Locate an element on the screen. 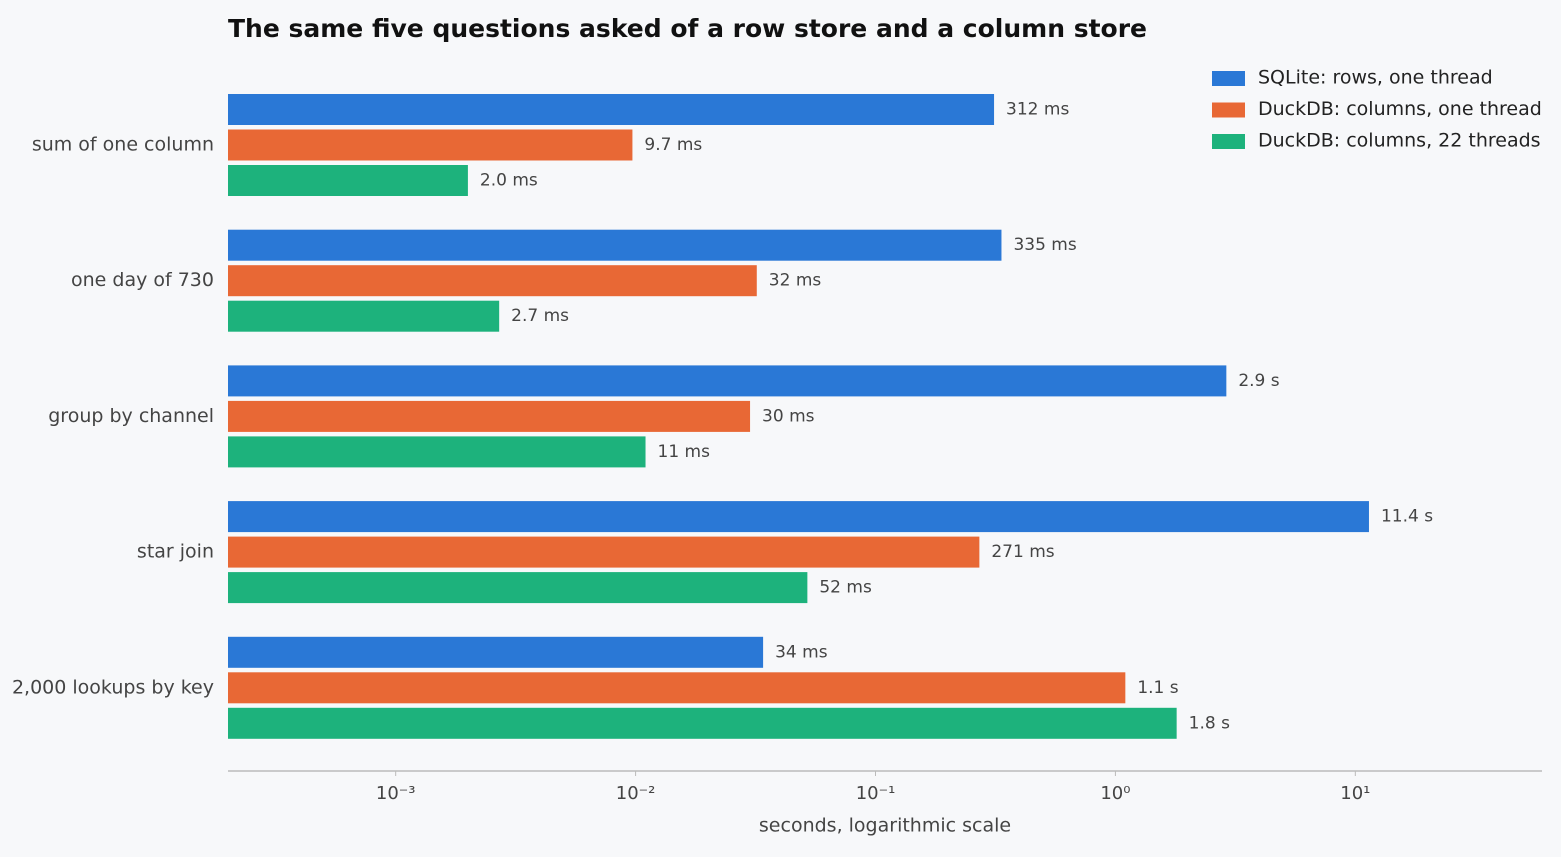  value-label: 335 ms is located at coordinates (1044, 245).